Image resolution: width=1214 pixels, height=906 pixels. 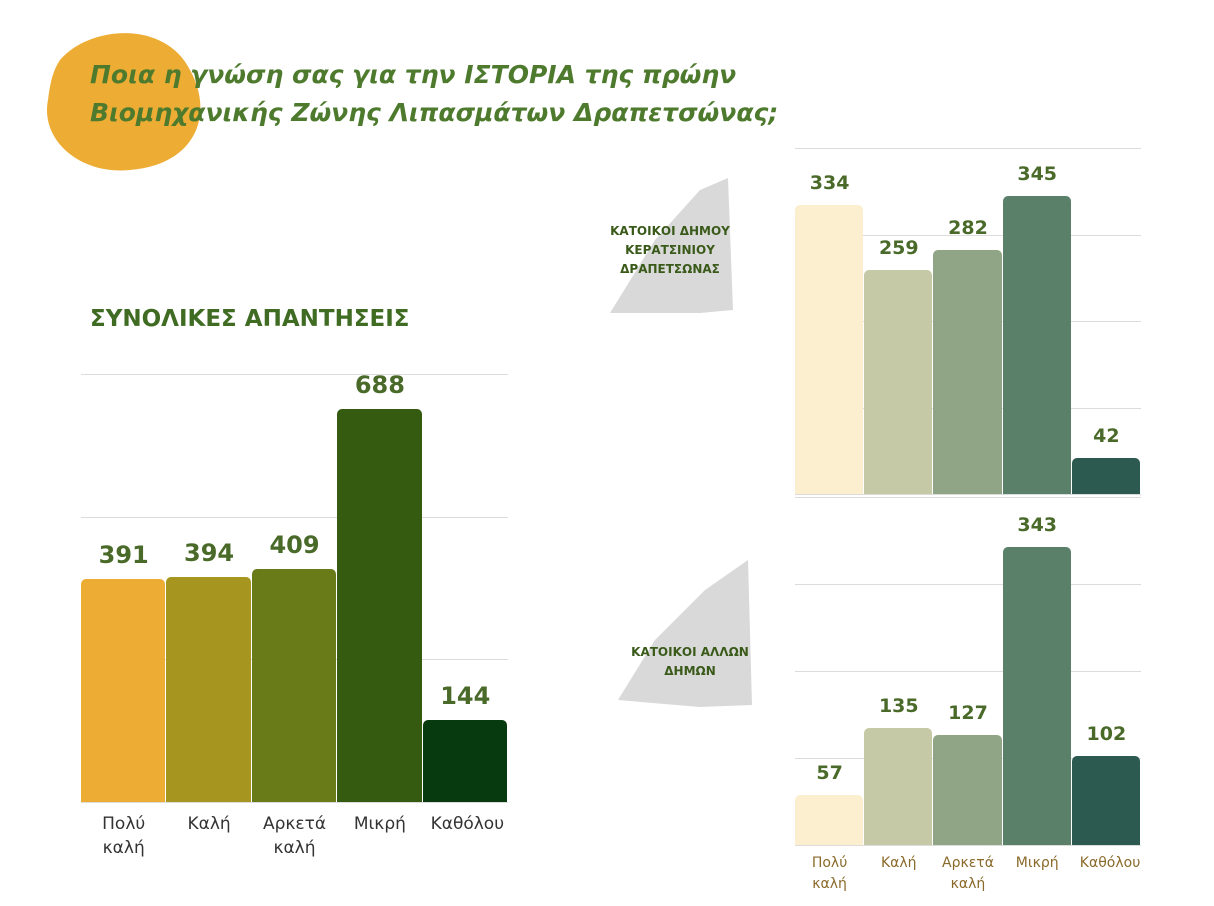 I want to click on value-label: 57, so click(x=829, y=773).